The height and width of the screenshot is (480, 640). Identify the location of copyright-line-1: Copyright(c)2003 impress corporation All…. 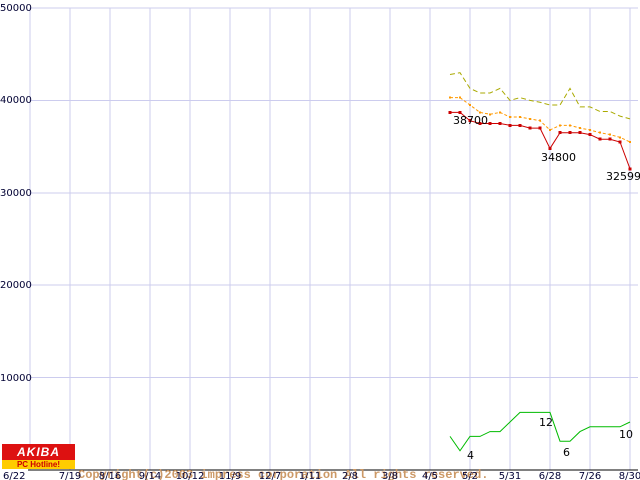
(283, 474).